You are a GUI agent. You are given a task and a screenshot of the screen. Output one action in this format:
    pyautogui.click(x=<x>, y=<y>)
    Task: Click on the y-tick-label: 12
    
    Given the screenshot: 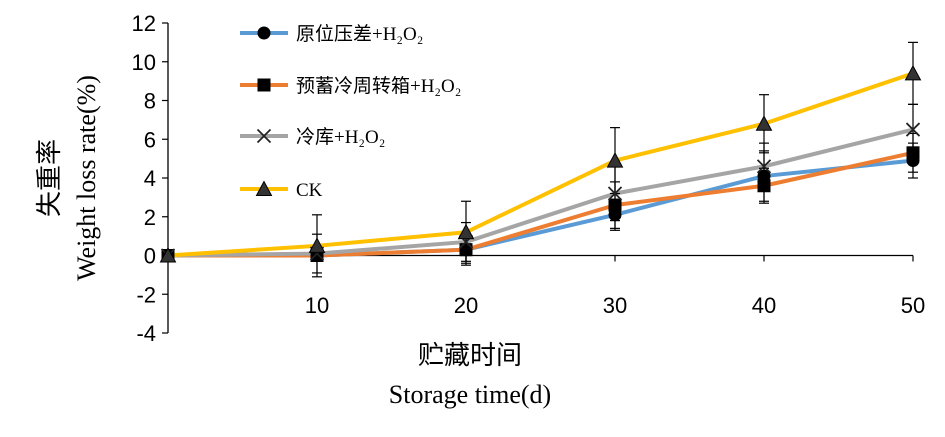 What is the action you would take?
    pyautogui.click(x=144, y=23)
    